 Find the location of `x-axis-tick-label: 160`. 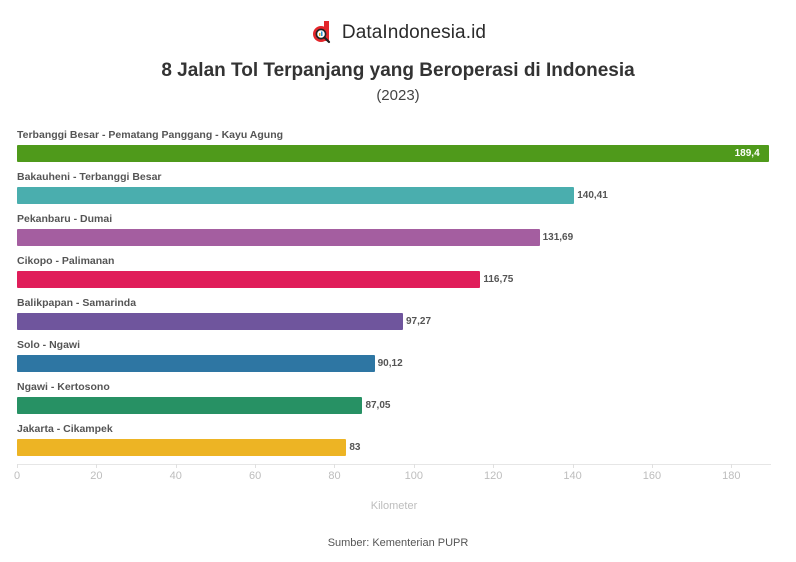

x-axis-tick-label: 160 is located at coordinates (652, 476).